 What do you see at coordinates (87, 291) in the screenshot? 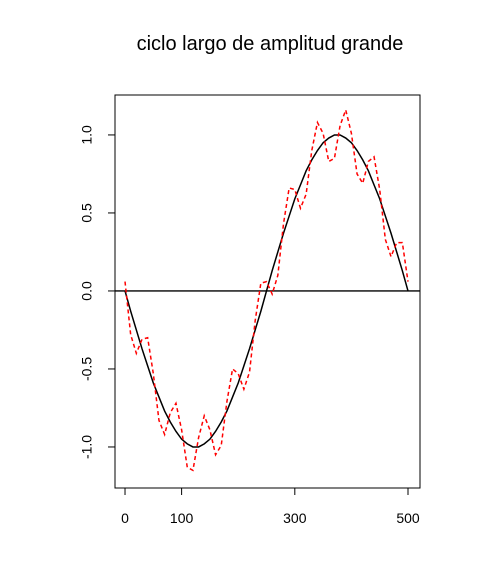
I see `y-tick-label: 0.0` at bounding box center [87, 291].